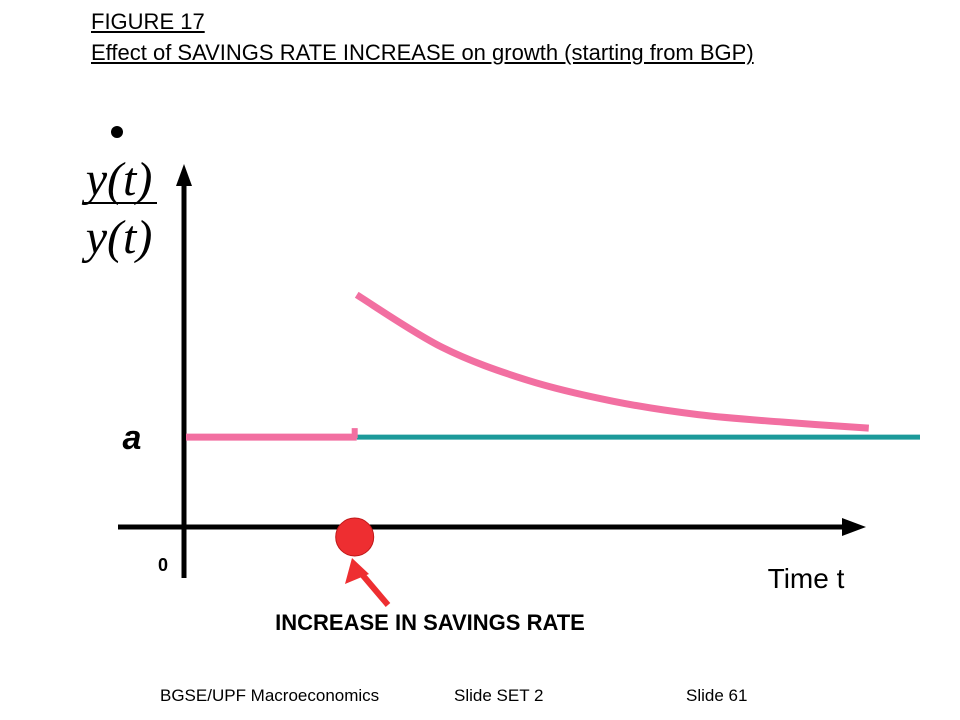  What do you see at coordinates (430, 622) in the screenshot?
I see `annotation-text: INCREASE IN SAVINGS RATE` at bounding box center [430, 622].